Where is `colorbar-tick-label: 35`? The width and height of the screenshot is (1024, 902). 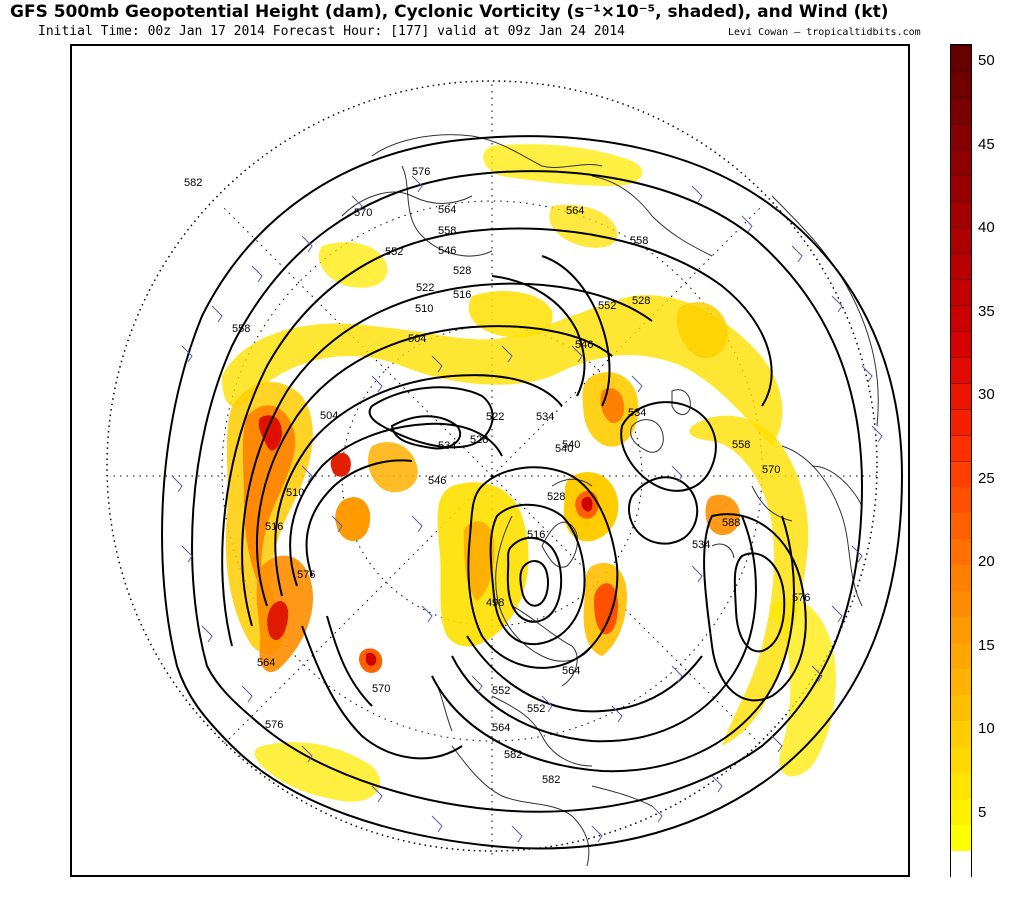 colorbar-tick-label: 35 is located at coordinates (986, 311).